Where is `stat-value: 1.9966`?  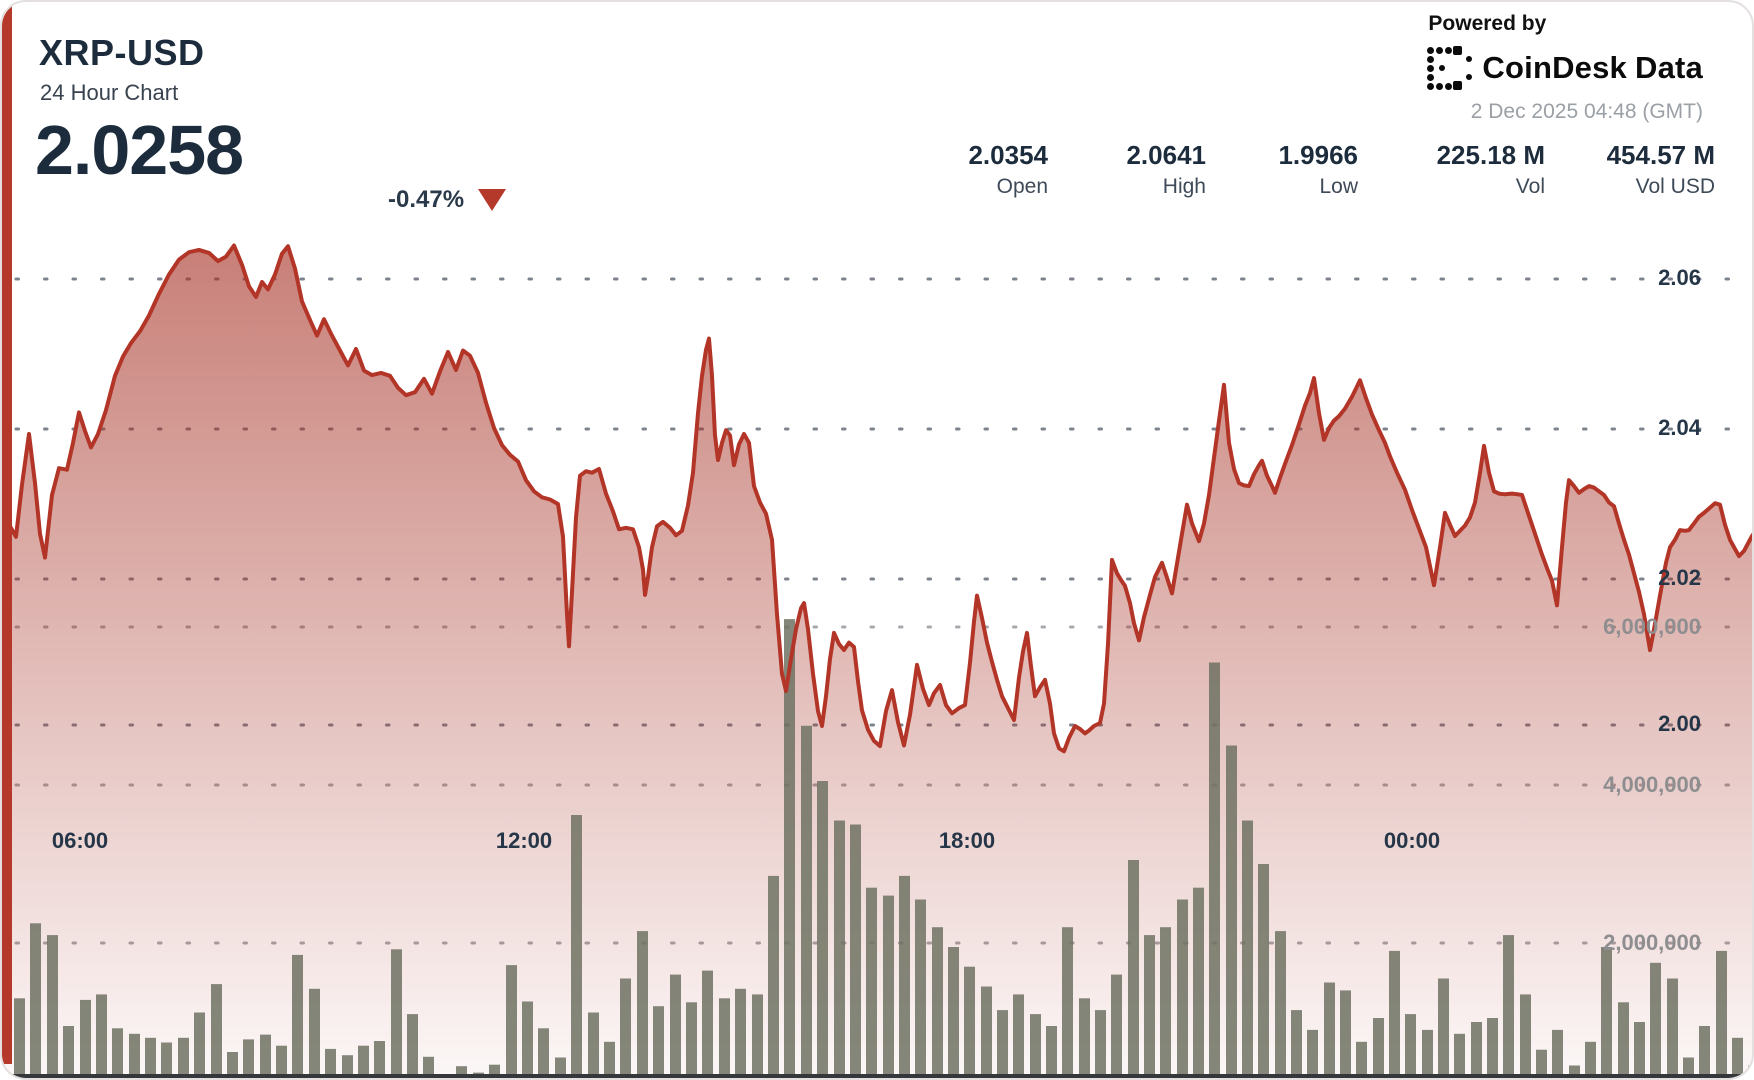 stat-value: 1.9966 is located at coordinates (1318, 155).